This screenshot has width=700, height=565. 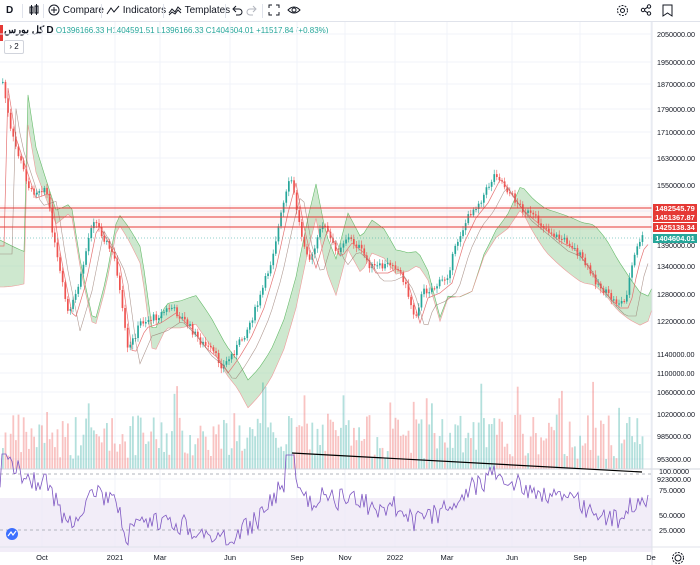 I want to click on settings-gear-icon, so click(x=622, y=11).